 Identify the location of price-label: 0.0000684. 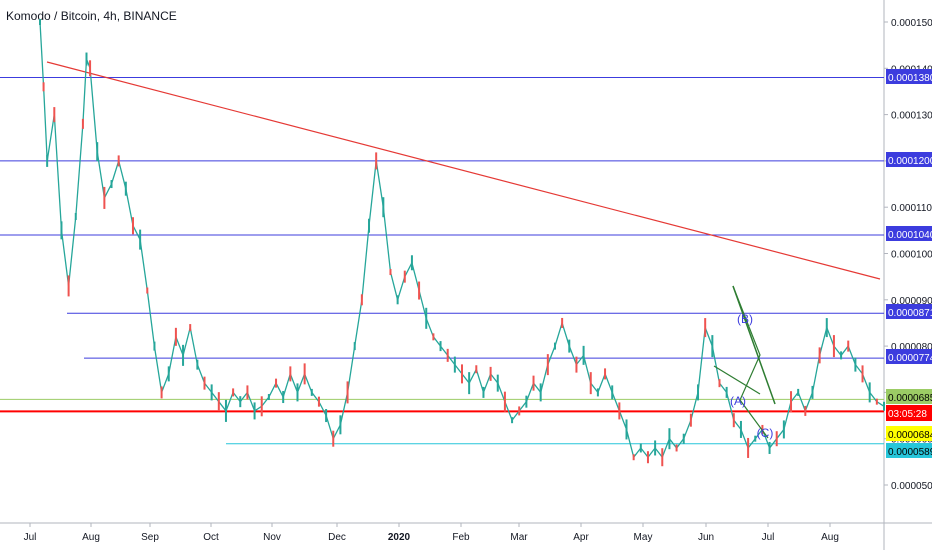
(910, 435).